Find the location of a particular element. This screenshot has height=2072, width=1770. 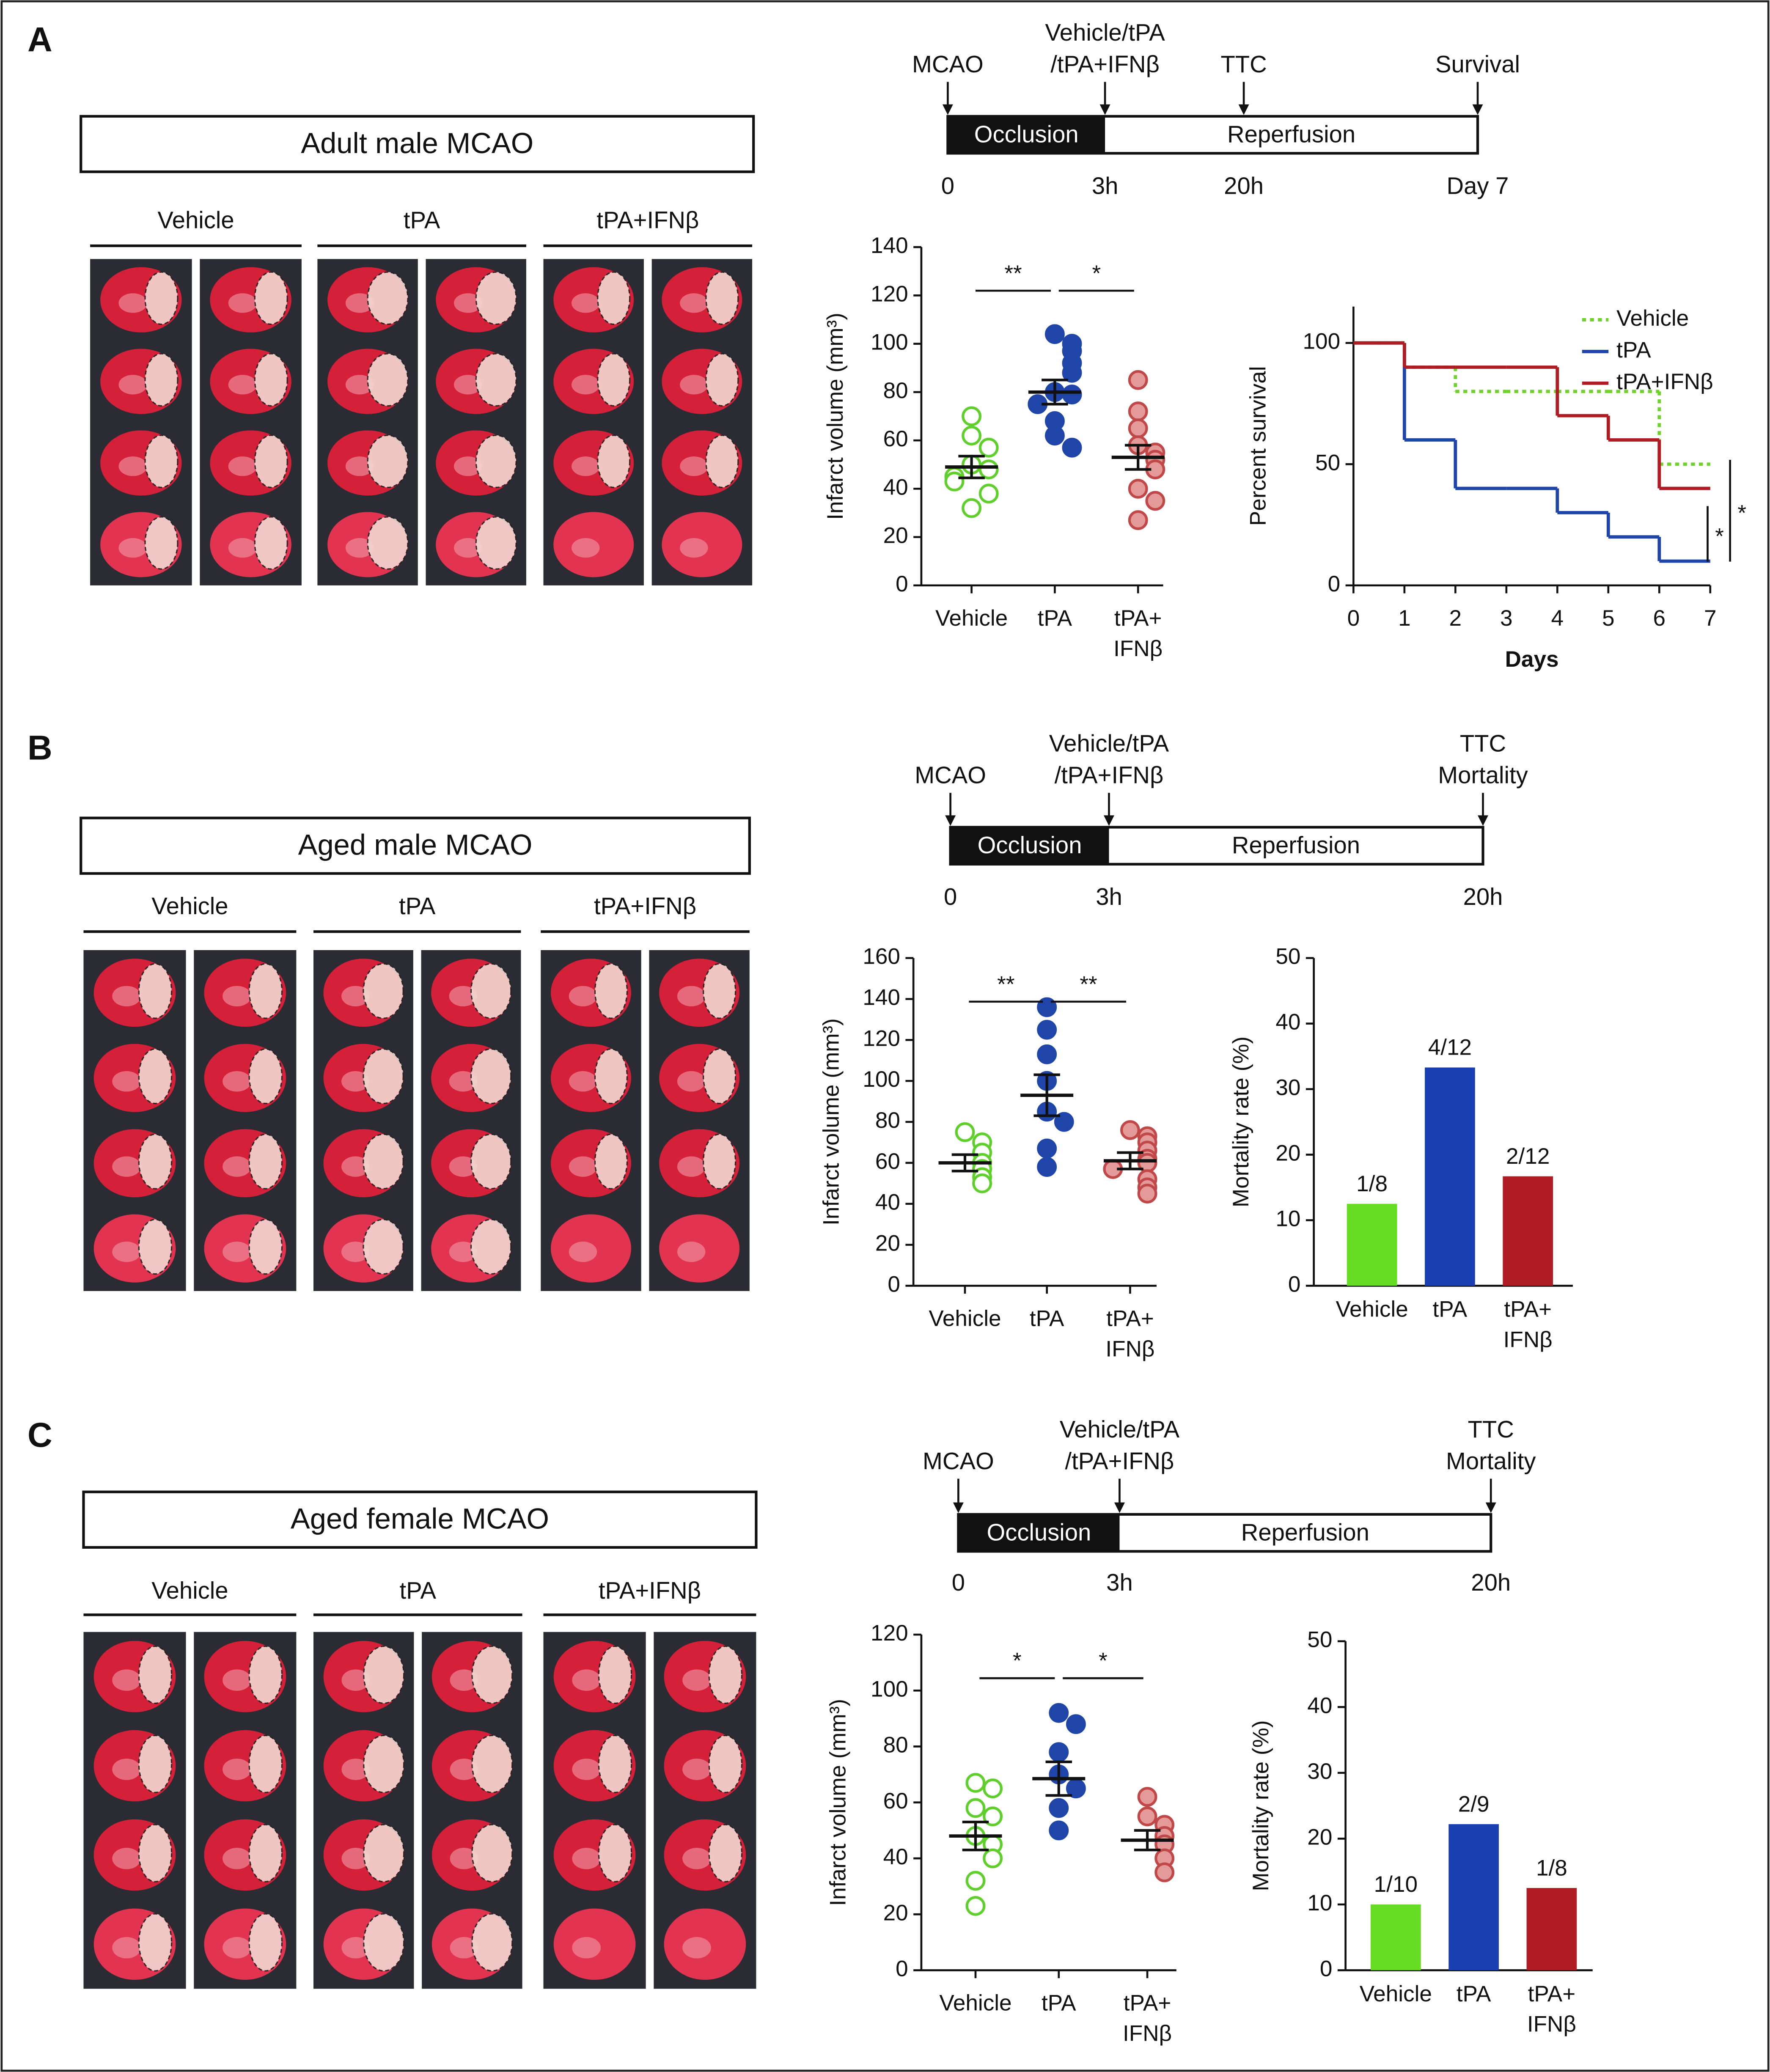

y-tick-label: 50 is located at coordinates (1327, 462).